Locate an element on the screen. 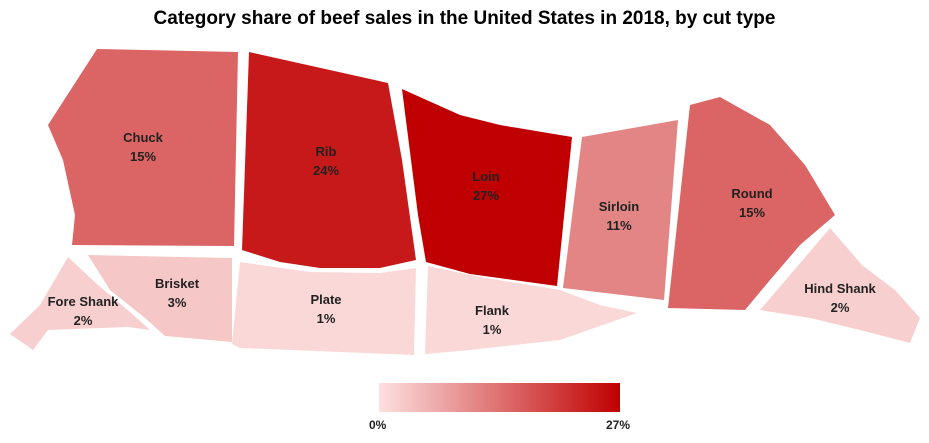  cut-name-label-chuck: Chuck is located at coordinates (143, 137).